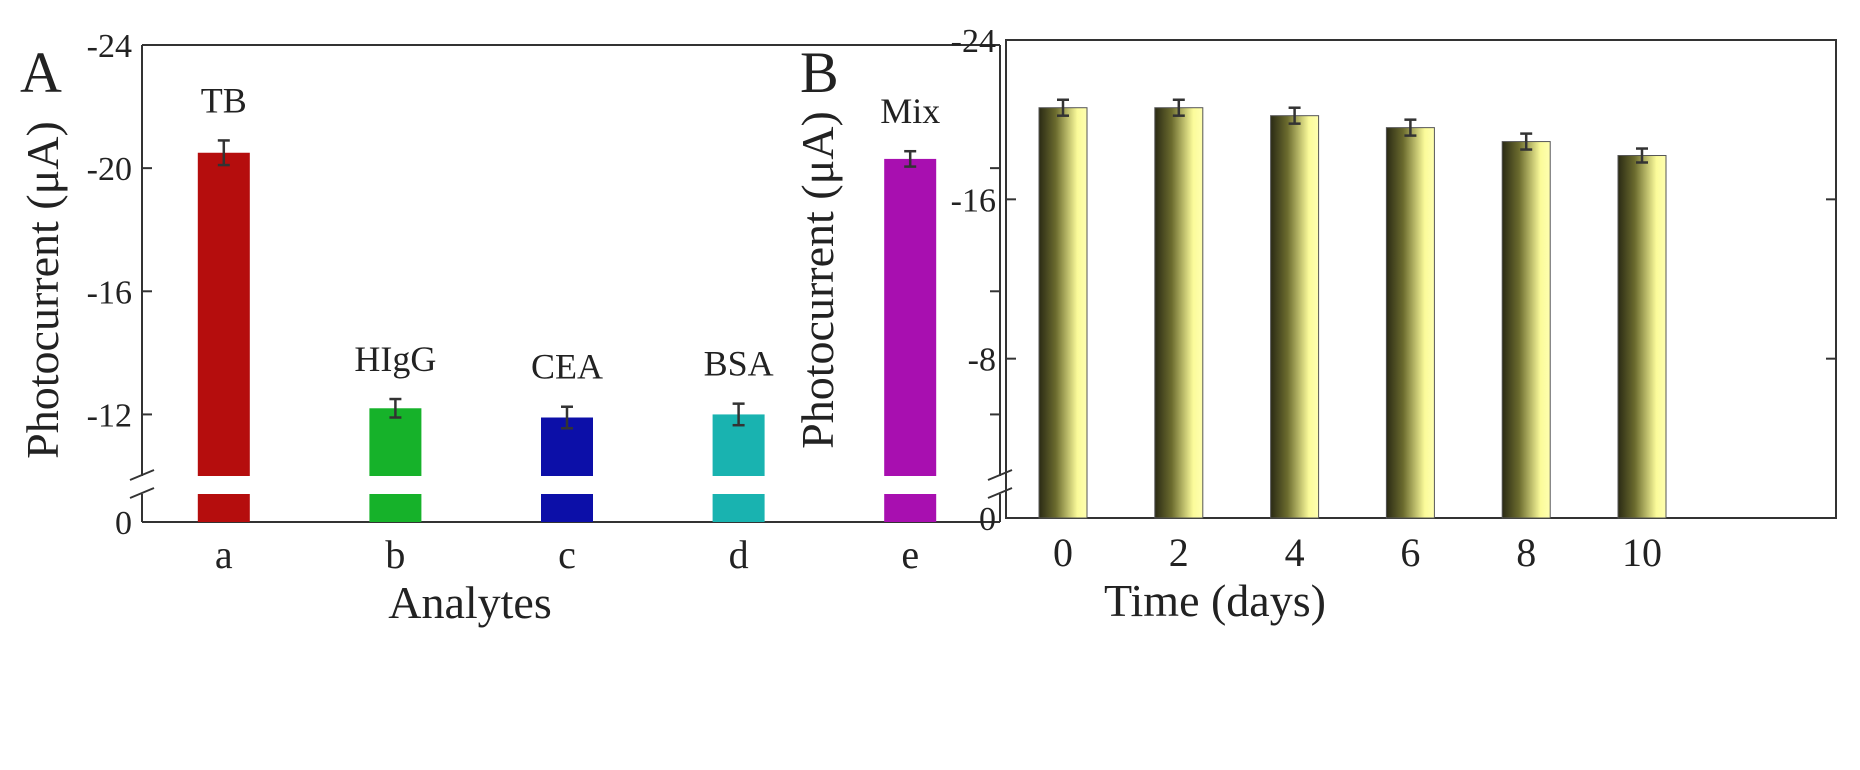  What do you see at coordinates (1215, 600) in the screenshot?
I see `panel-b-xlabel: Time (days)` at bounding box center [1215, 600].